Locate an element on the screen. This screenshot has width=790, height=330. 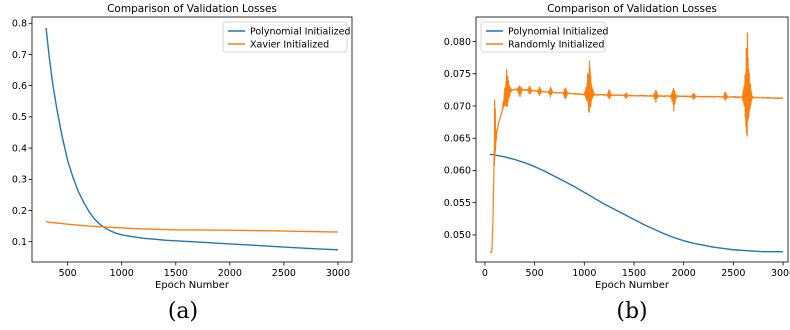
panel-caption: (a) is located at coordinates (183, 311).